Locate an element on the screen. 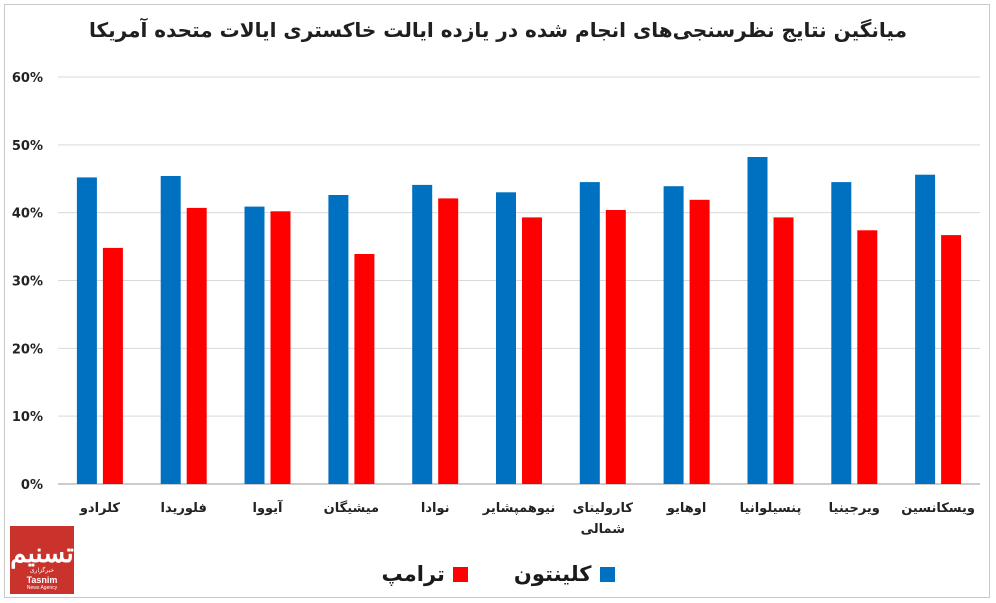  x-category-label: کارولینای شمالی is located at coordinates (603, 519).